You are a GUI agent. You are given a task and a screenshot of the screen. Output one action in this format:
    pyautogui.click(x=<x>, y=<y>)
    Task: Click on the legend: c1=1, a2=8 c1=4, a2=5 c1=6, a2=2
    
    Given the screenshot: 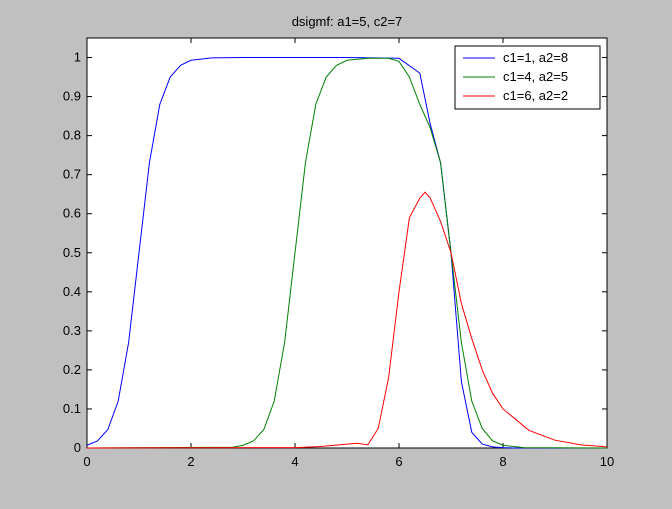 What is the action you would take?
    pyautogui.click(x=527, y=77)
    